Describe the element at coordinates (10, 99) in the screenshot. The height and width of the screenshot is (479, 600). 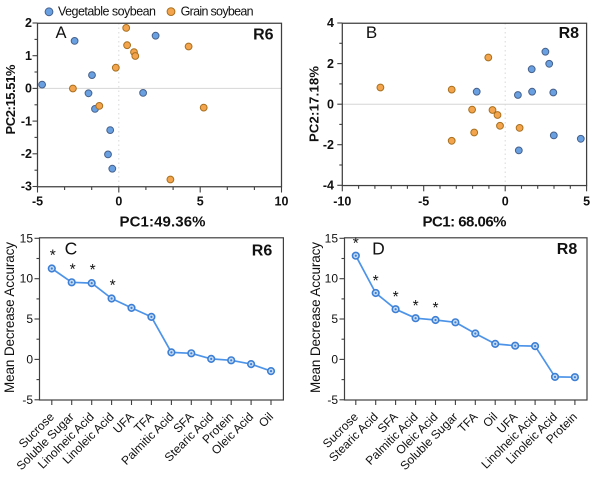
I see `svg-text: PC2:15.51%` at that location.